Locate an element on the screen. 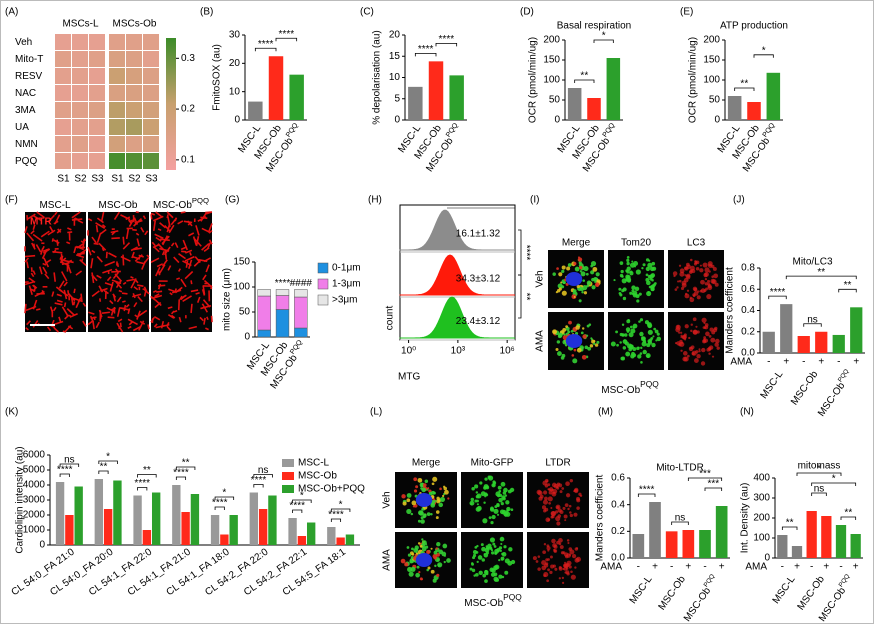 The height and width of the screenshot is (624, 874). caption: MSC-ObPQQ is located at coordinates (493, 600).